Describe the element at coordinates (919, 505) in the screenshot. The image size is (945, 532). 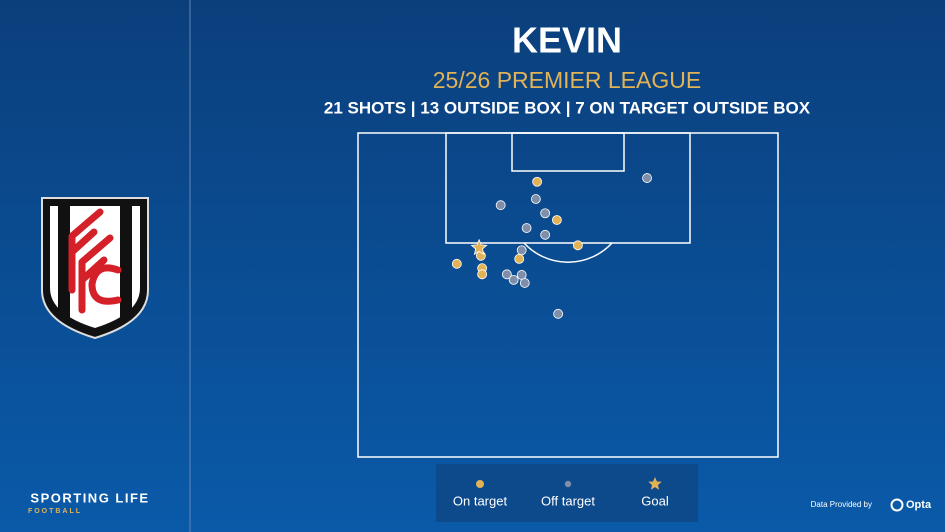
I see `provider: Opta` at that location.